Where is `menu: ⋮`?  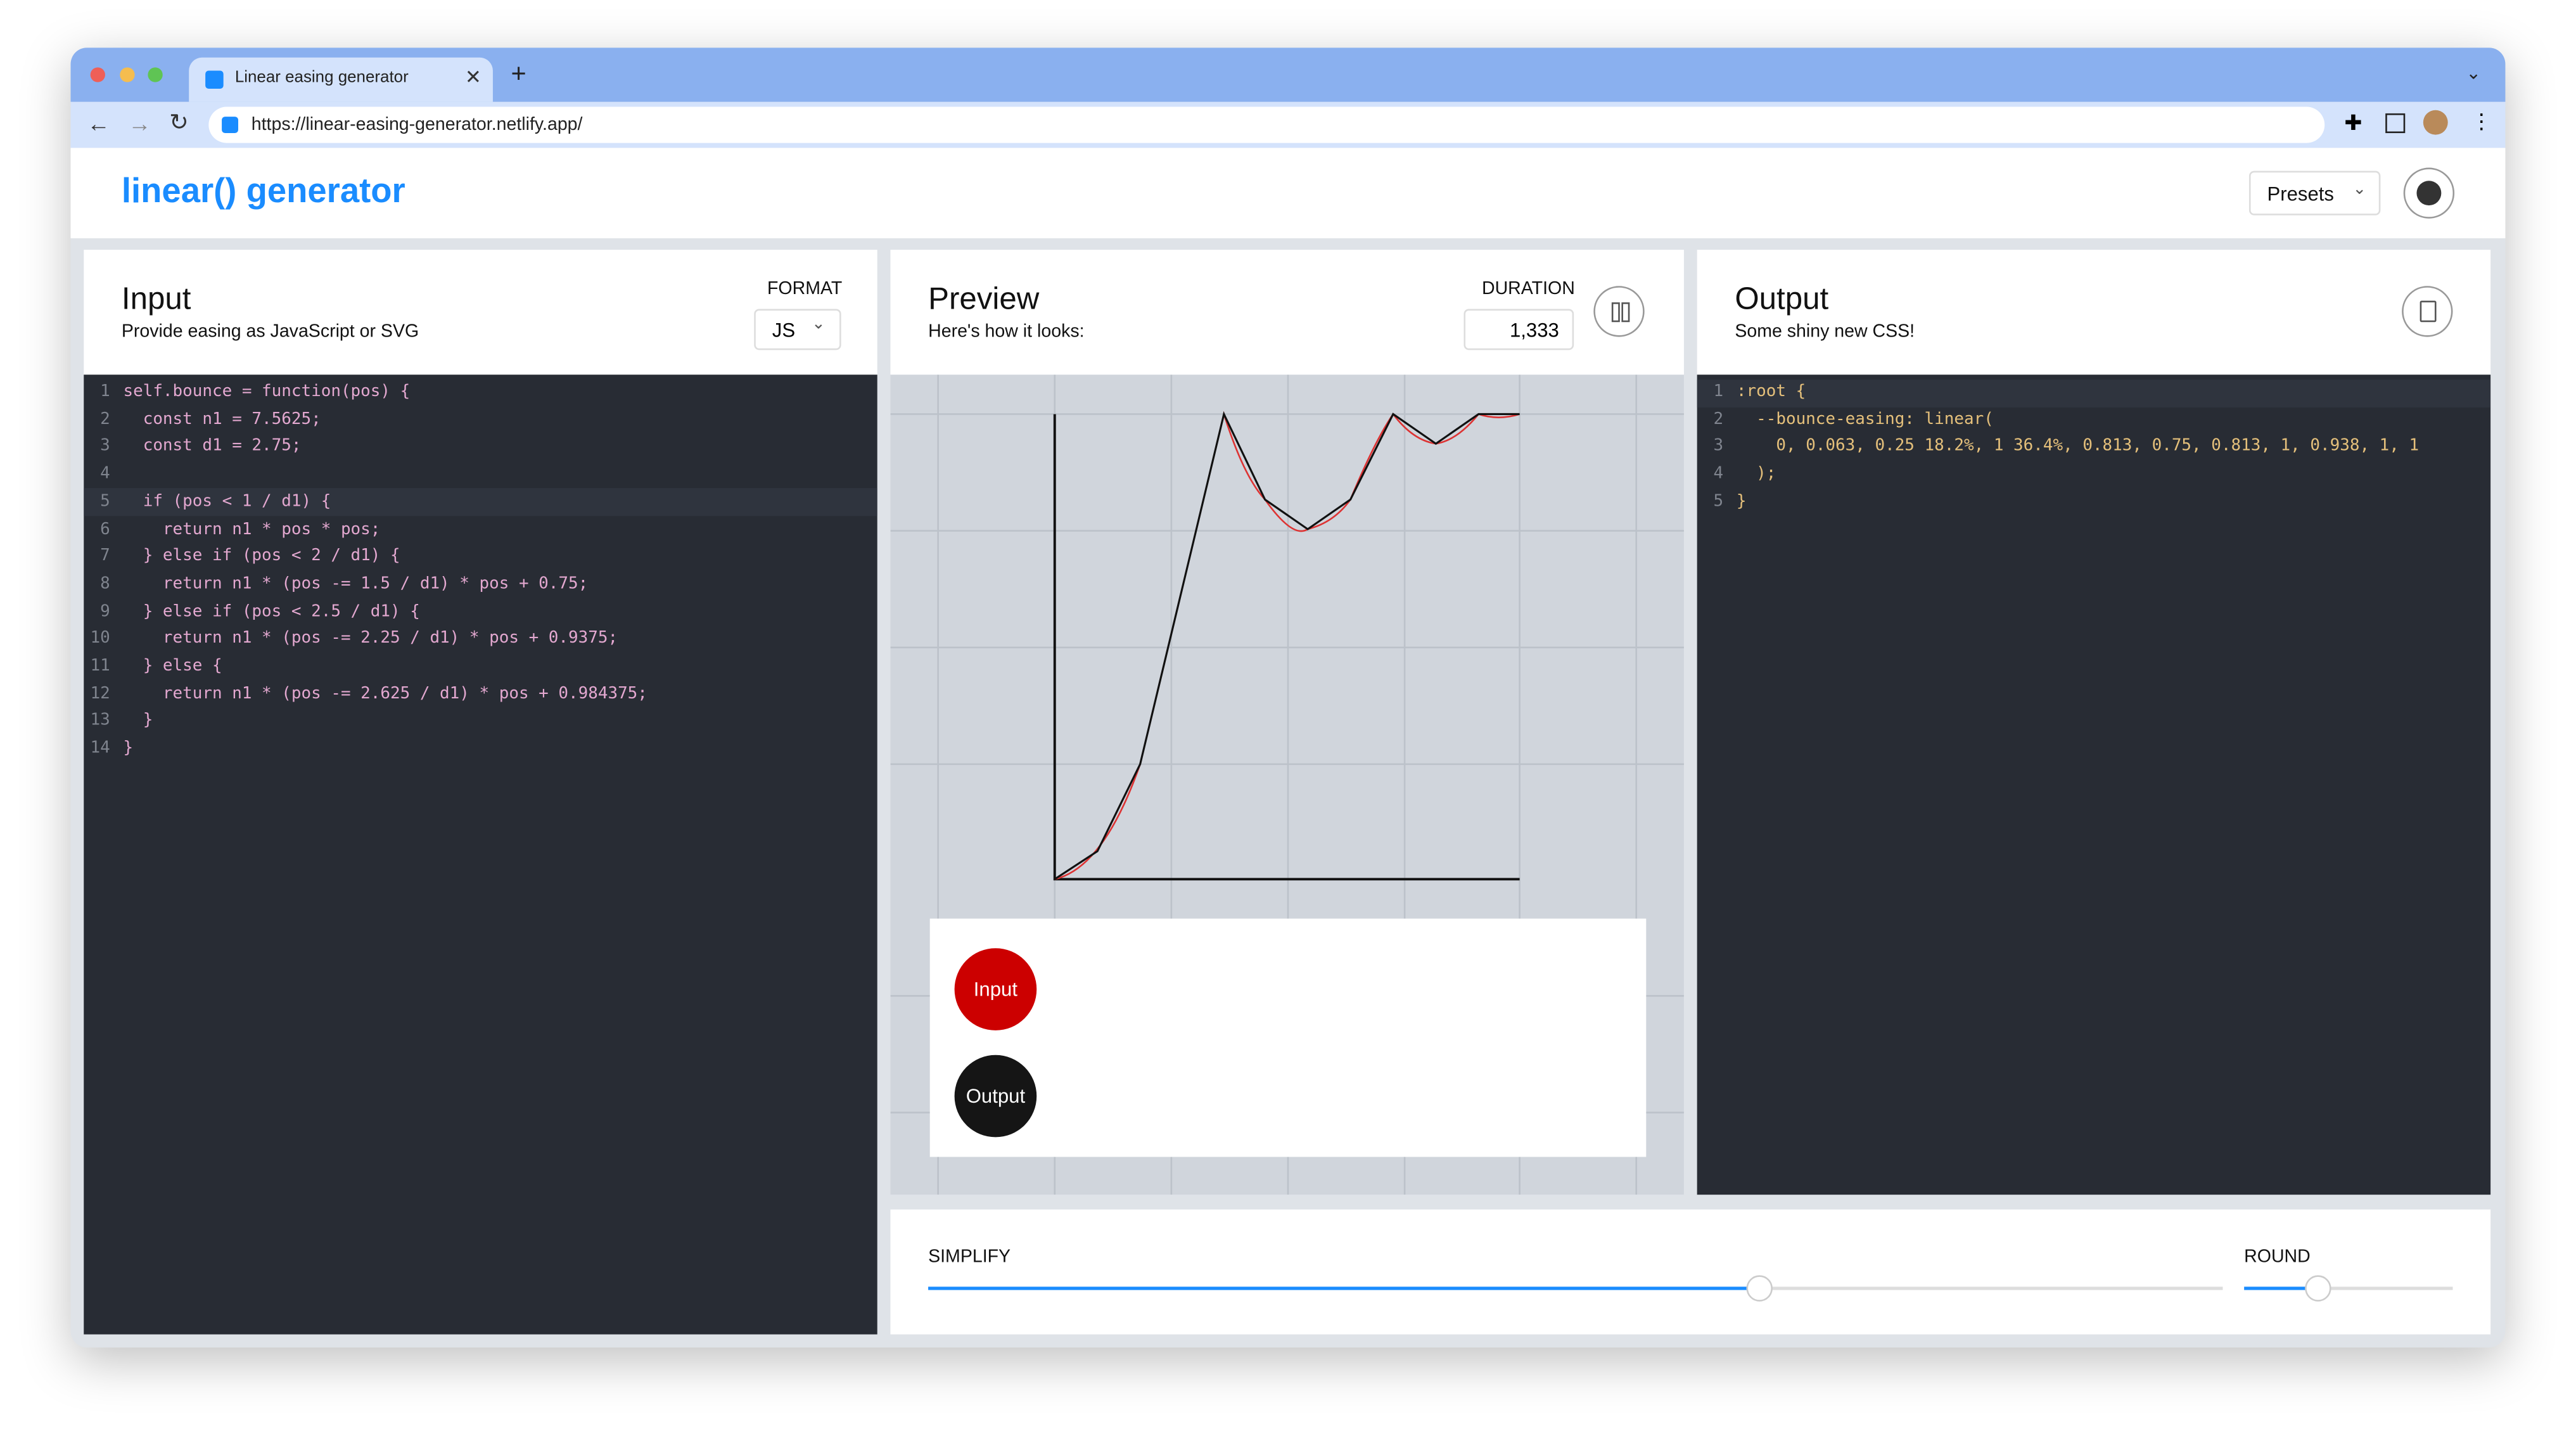
menu: ⋮ is located at coordinates (2481, 121).